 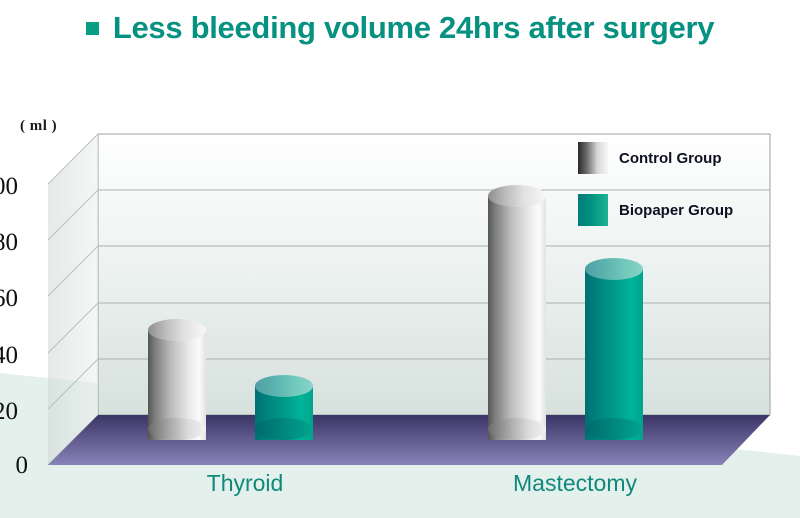 What do you see at coordinates (73, 299) in the screenshot?
I see `chart-left-wall` at bounding box center [73, 299].